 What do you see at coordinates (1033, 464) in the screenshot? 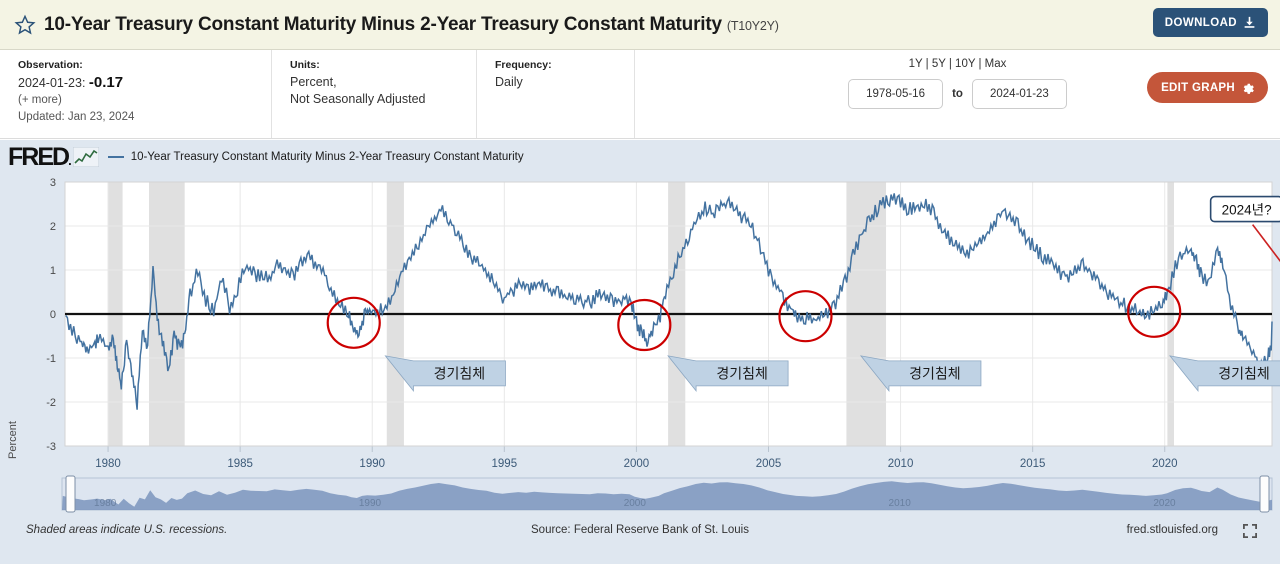
I see `x-tick-label: 2015` at bounding box center [1033, 464].